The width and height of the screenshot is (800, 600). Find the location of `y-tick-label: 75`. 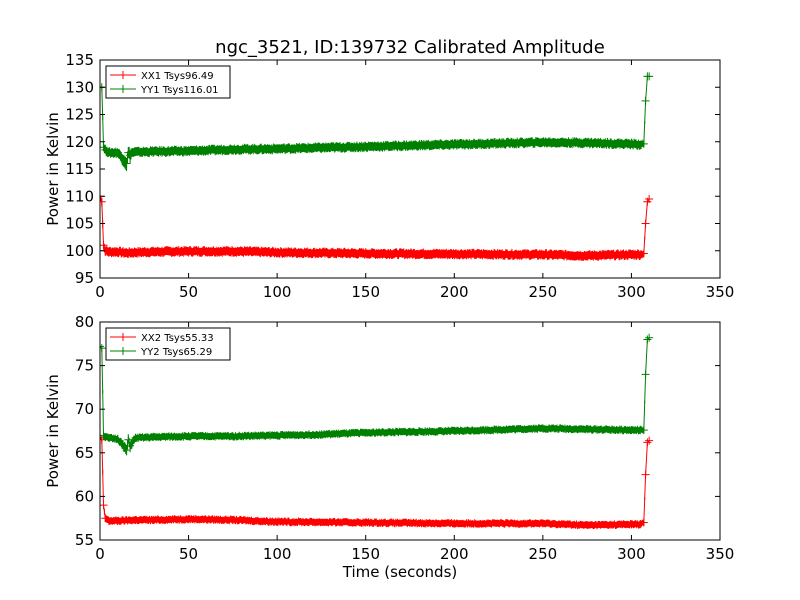

y-tick-label: 75 is located at coordinates (84, 366).